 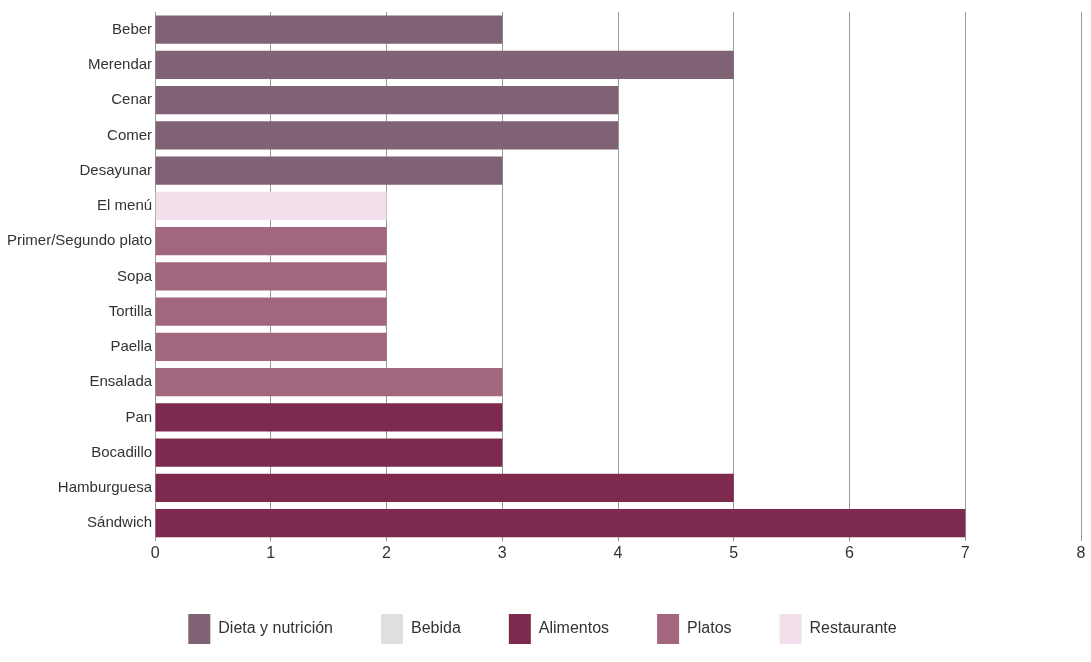 I want to click on x-tick-label: 2, so click(x=387, y=552).